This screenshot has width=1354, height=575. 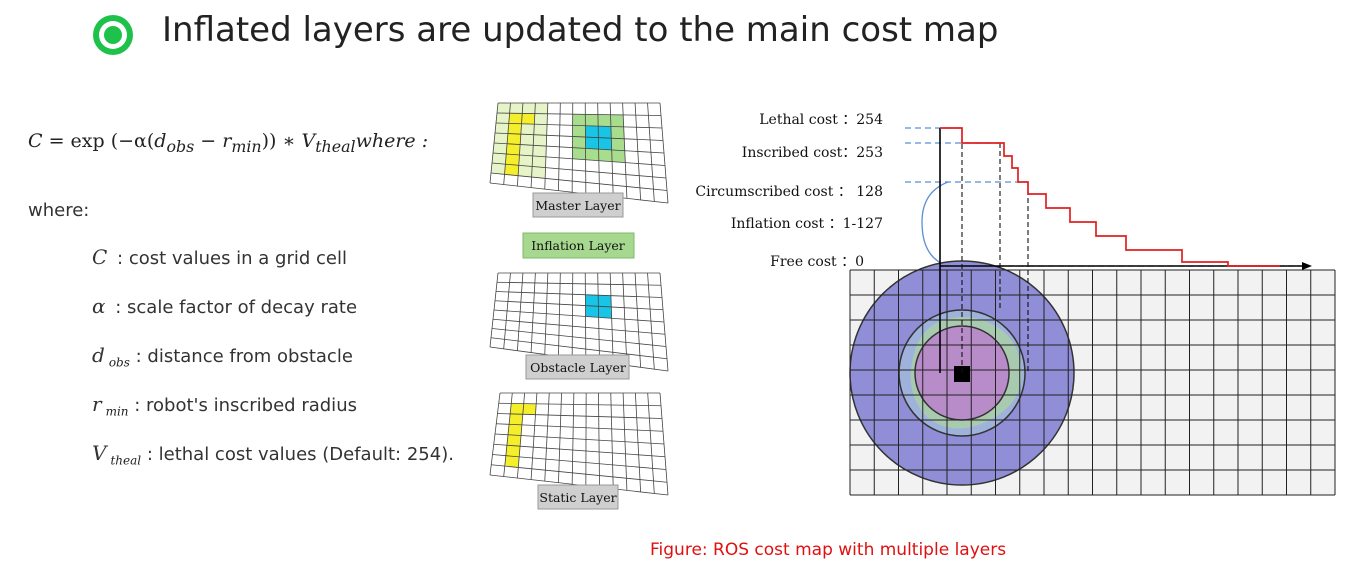 I want to click on static-layer-grid, so click(x=579, y=444).